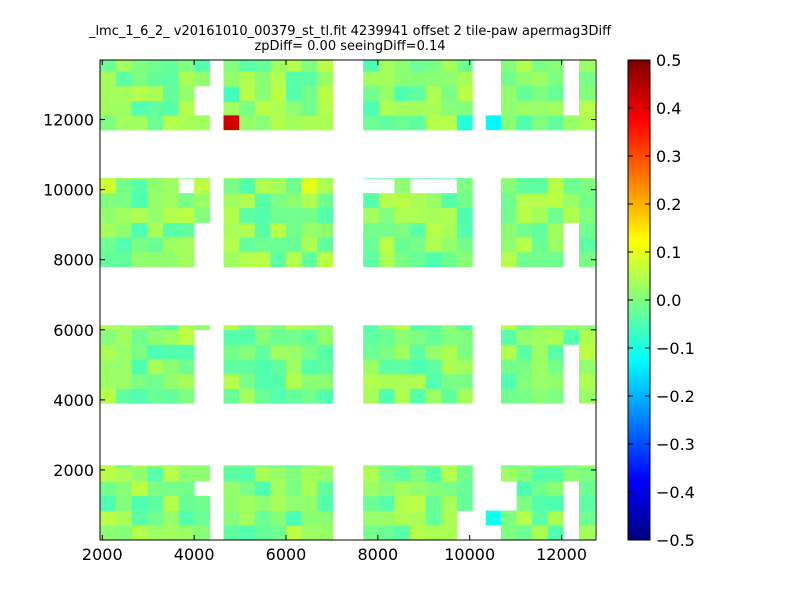 The image size is (800, 600). What do you see at coordinates (668, 204) in the screenshot?
I see `colorbar-tick-label: 0.2` at bounding box center [668, 204].